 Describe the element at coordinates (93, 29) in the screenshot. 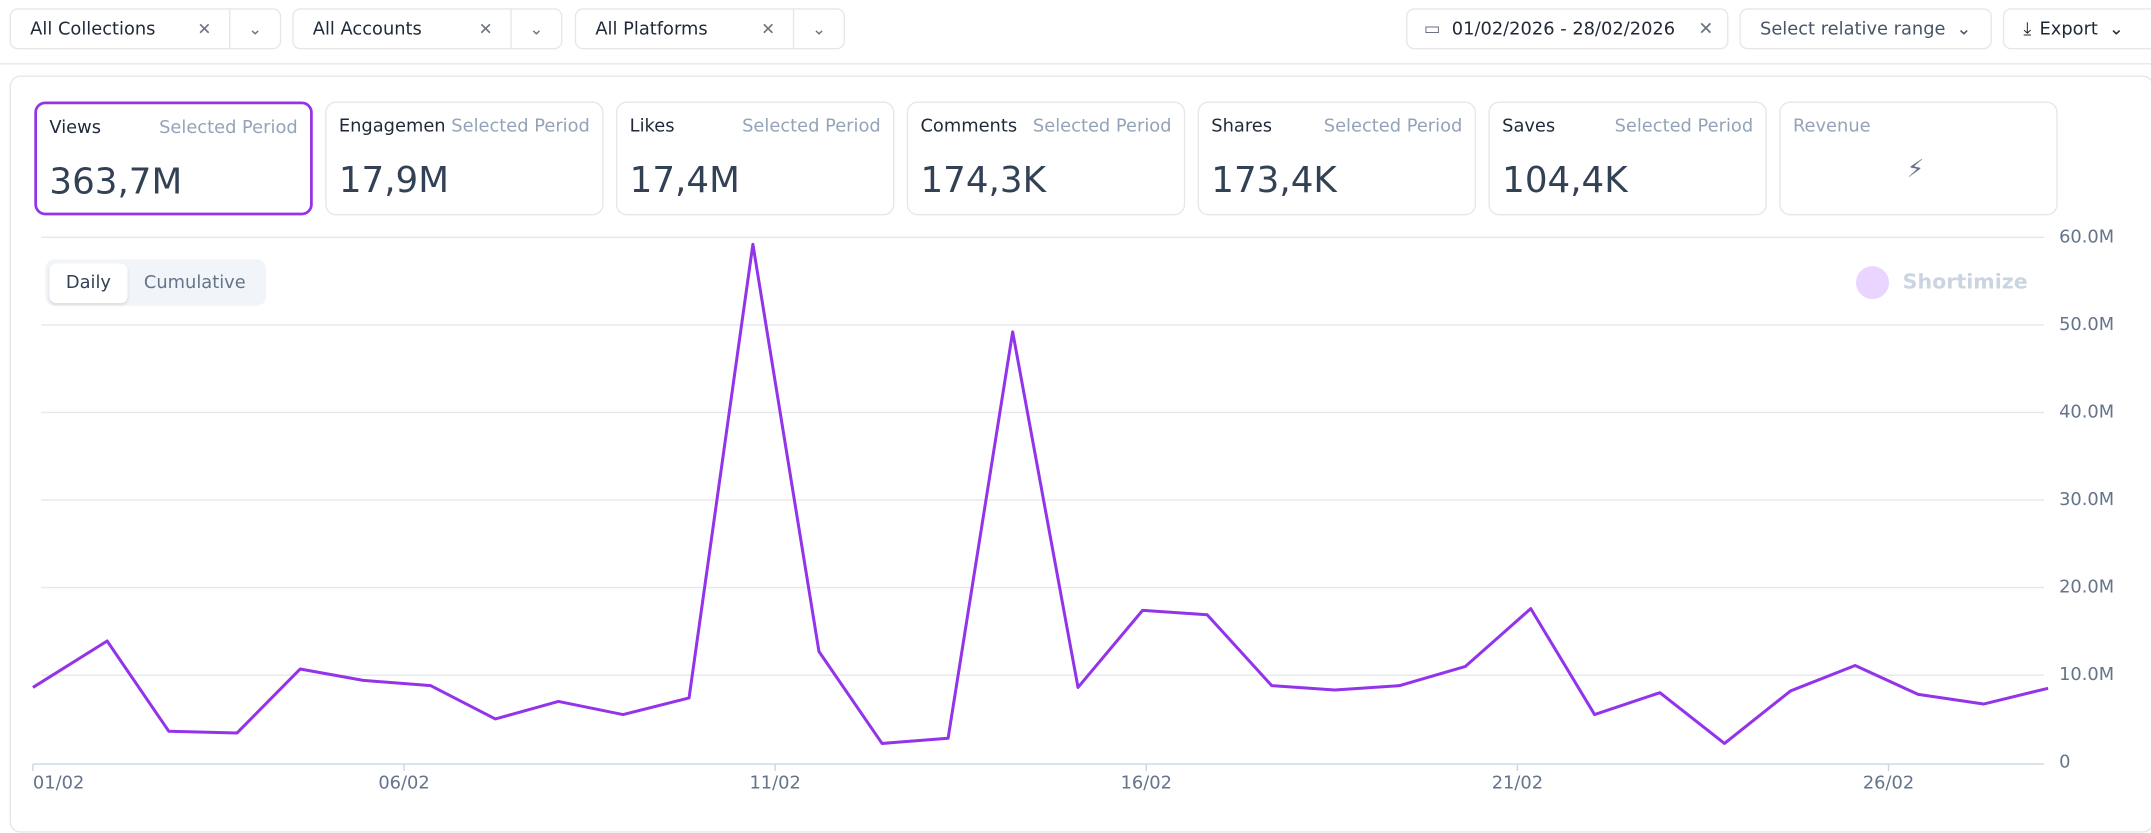

I see `filter-label: All Collections` at that location.